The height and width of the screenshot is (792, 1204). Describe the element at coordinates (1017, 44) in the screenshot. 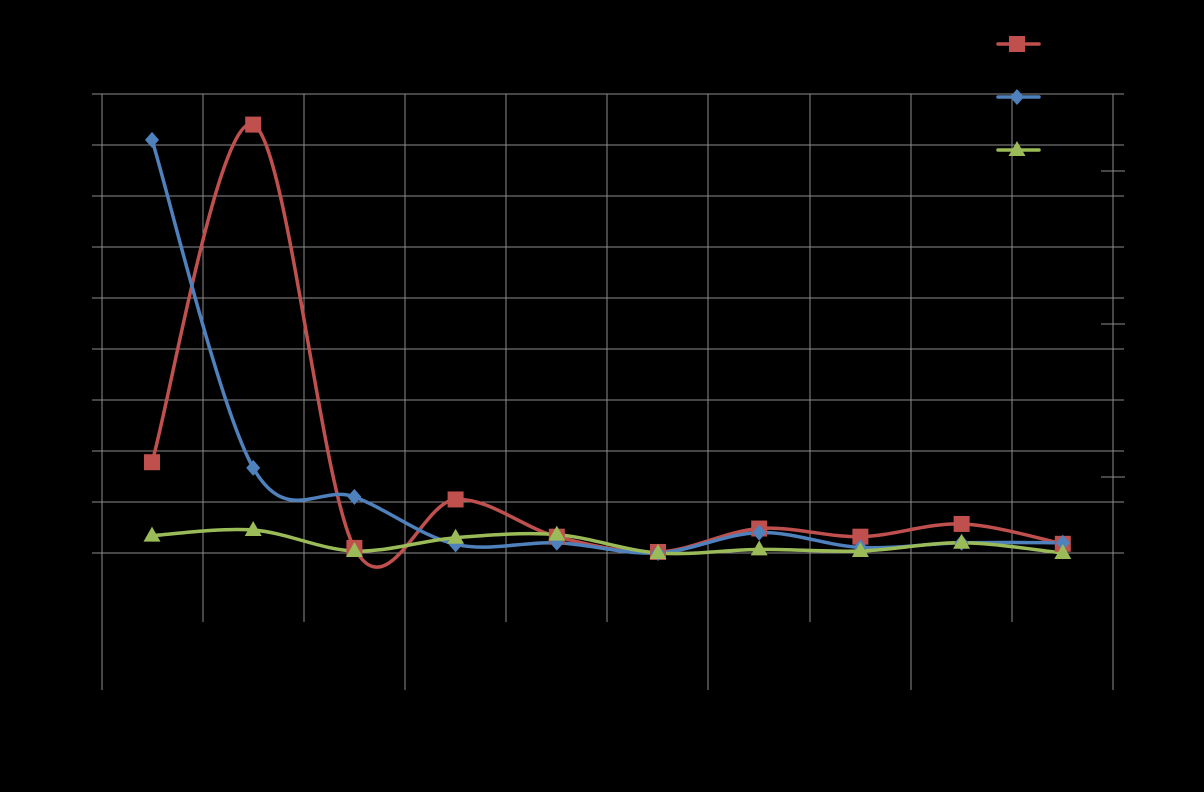

I see `legend-marker-square` at that location.